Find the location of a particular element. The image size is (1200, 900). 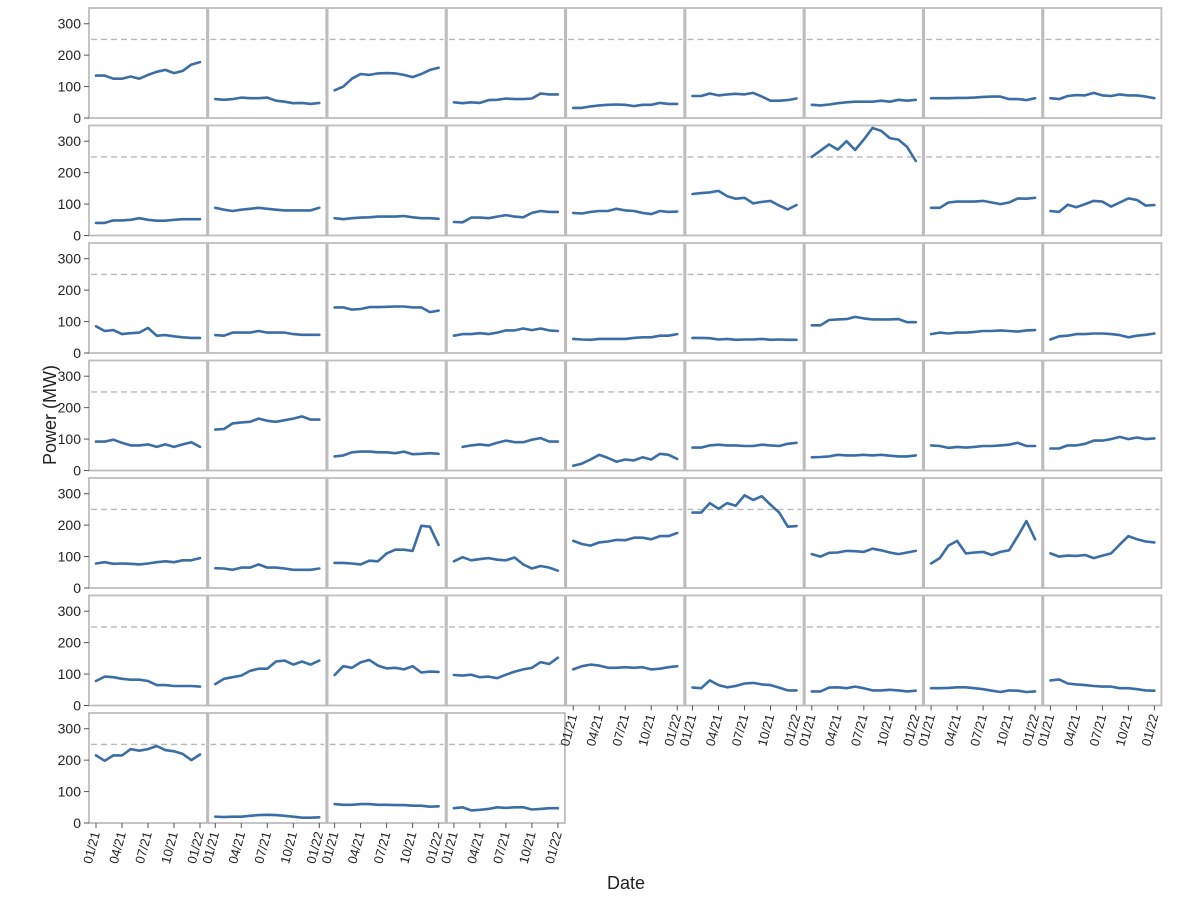

x-tick-label: 01/22 is located at coordinates (553, 847).